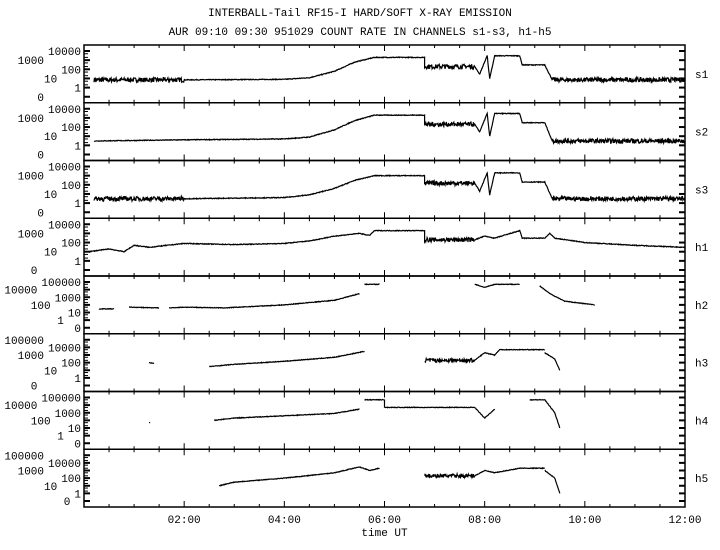  I want to click on x-tick-label: 04:00, so click(284, 521).